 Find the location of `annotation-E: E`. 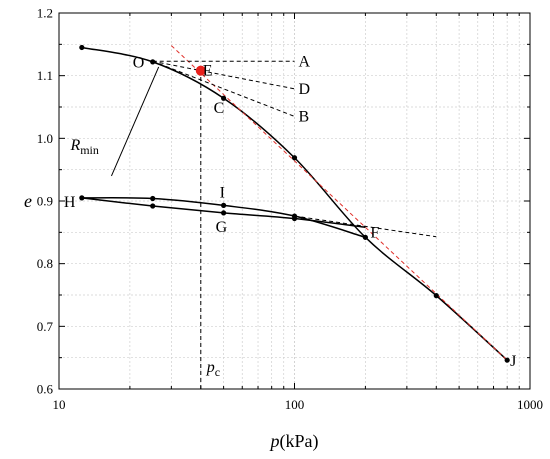

annotation-E: E is located at coordinates (208, 71).